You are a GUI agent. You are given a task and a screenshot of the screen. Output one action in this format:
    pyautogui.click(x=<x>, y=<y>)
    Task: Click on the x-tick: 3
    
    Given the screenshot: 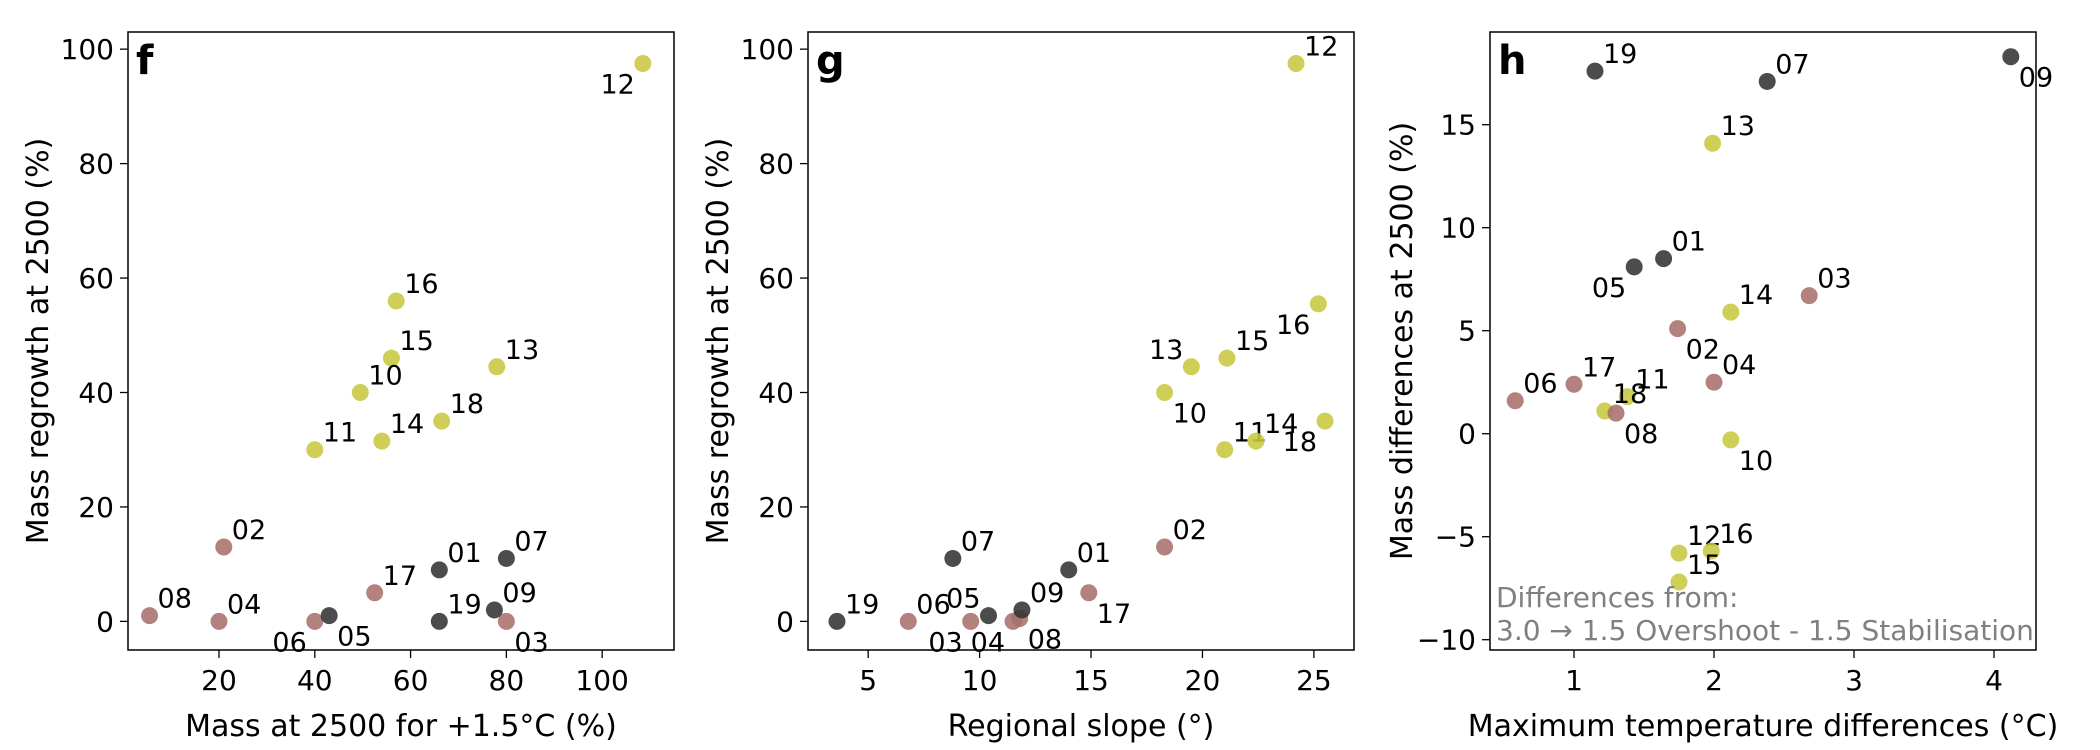 What is the action you would take?
    pyautogui.click(x=1854, y=673)
    